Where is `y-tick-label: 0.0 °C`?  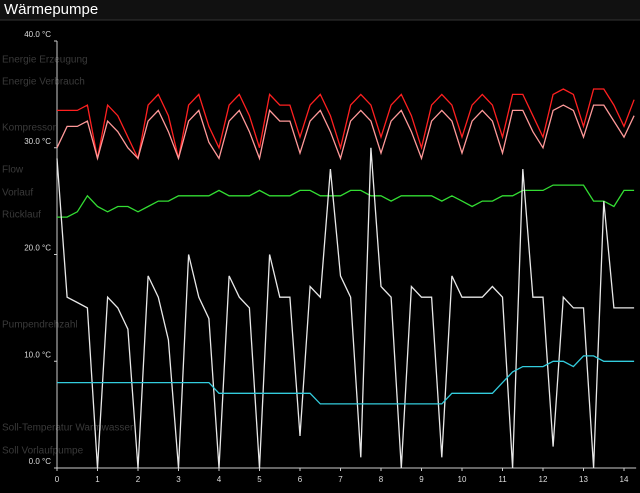
y-tick-label: 0.0 °C is located at coordinates (40, 461).